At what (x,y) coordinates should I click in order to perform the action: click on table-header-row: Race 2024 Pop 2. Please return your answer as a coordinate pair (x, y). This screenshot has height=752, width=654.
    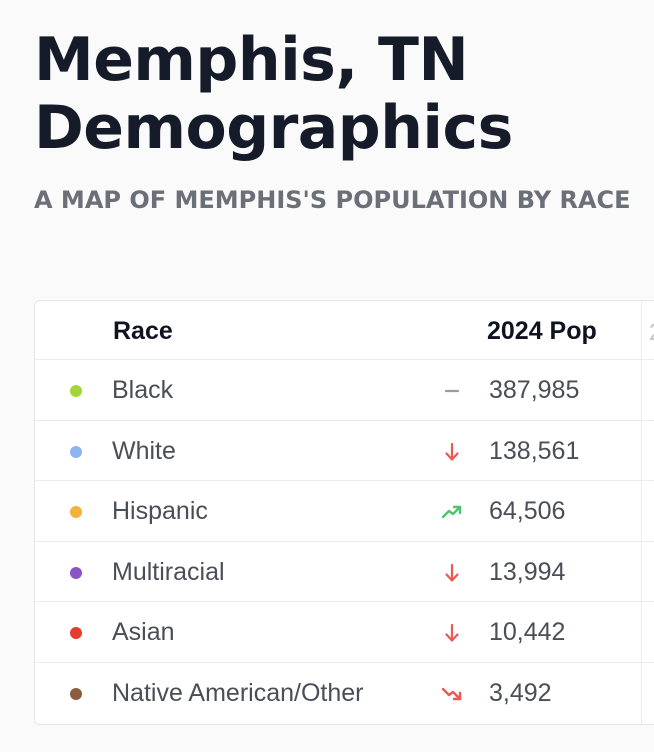
    Looking at the image, I should click on (344, 330).